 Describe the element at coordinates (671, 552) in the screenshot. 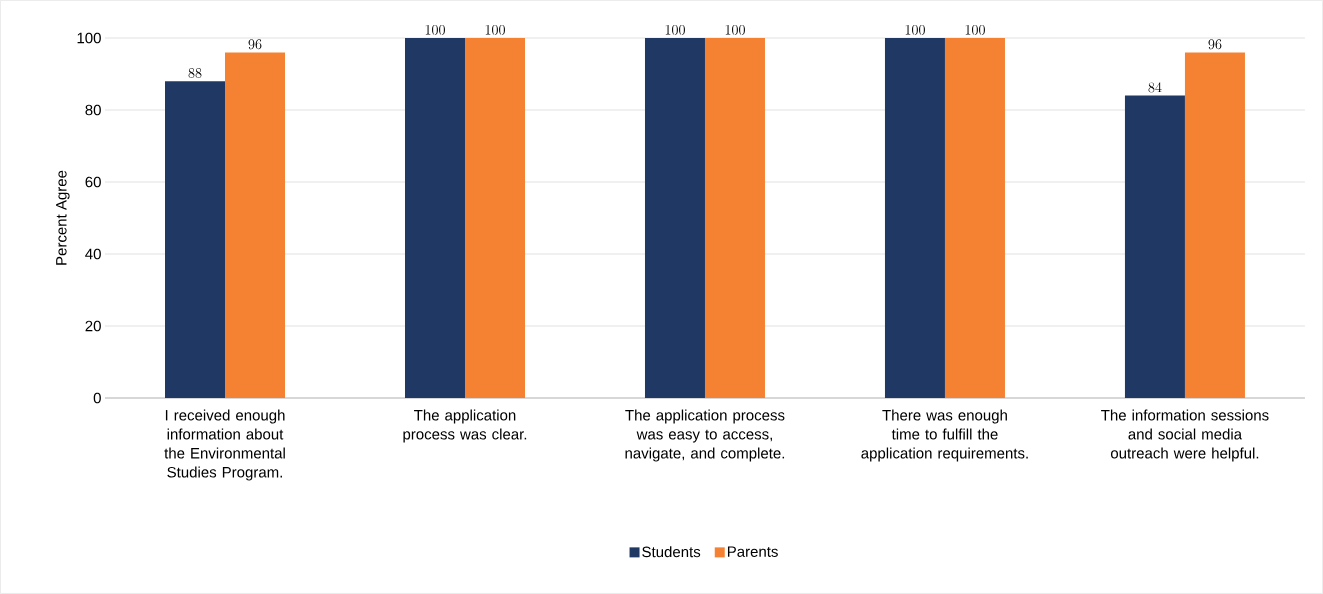

I see `legend-label: Students` at that location.